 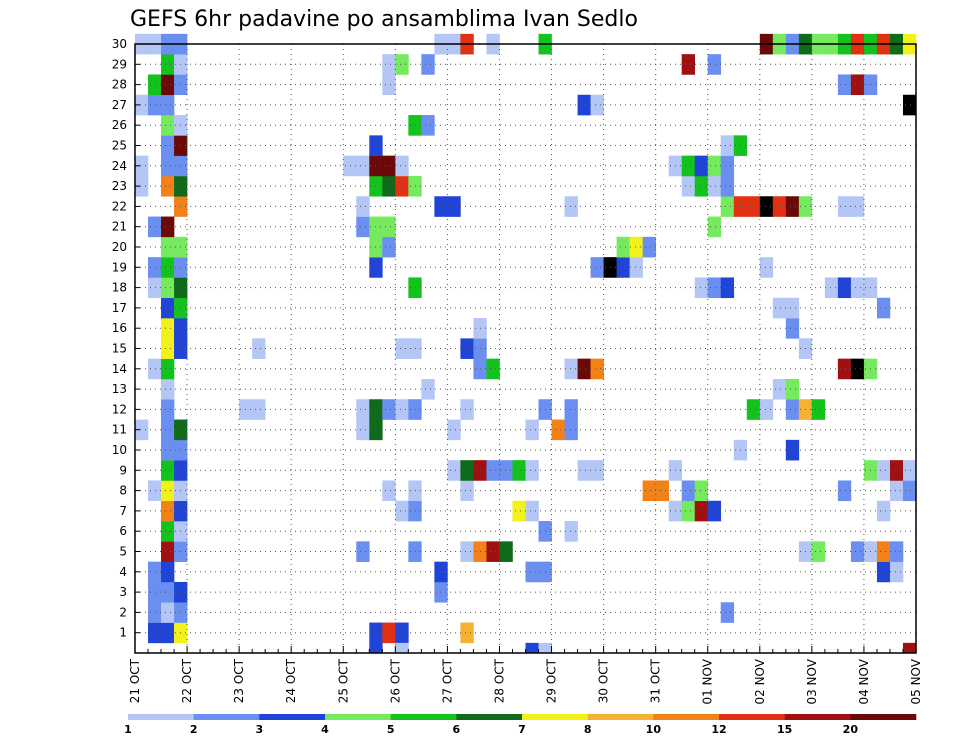 I want to click on y-tick-label: 16, so click(x=119, y=328).